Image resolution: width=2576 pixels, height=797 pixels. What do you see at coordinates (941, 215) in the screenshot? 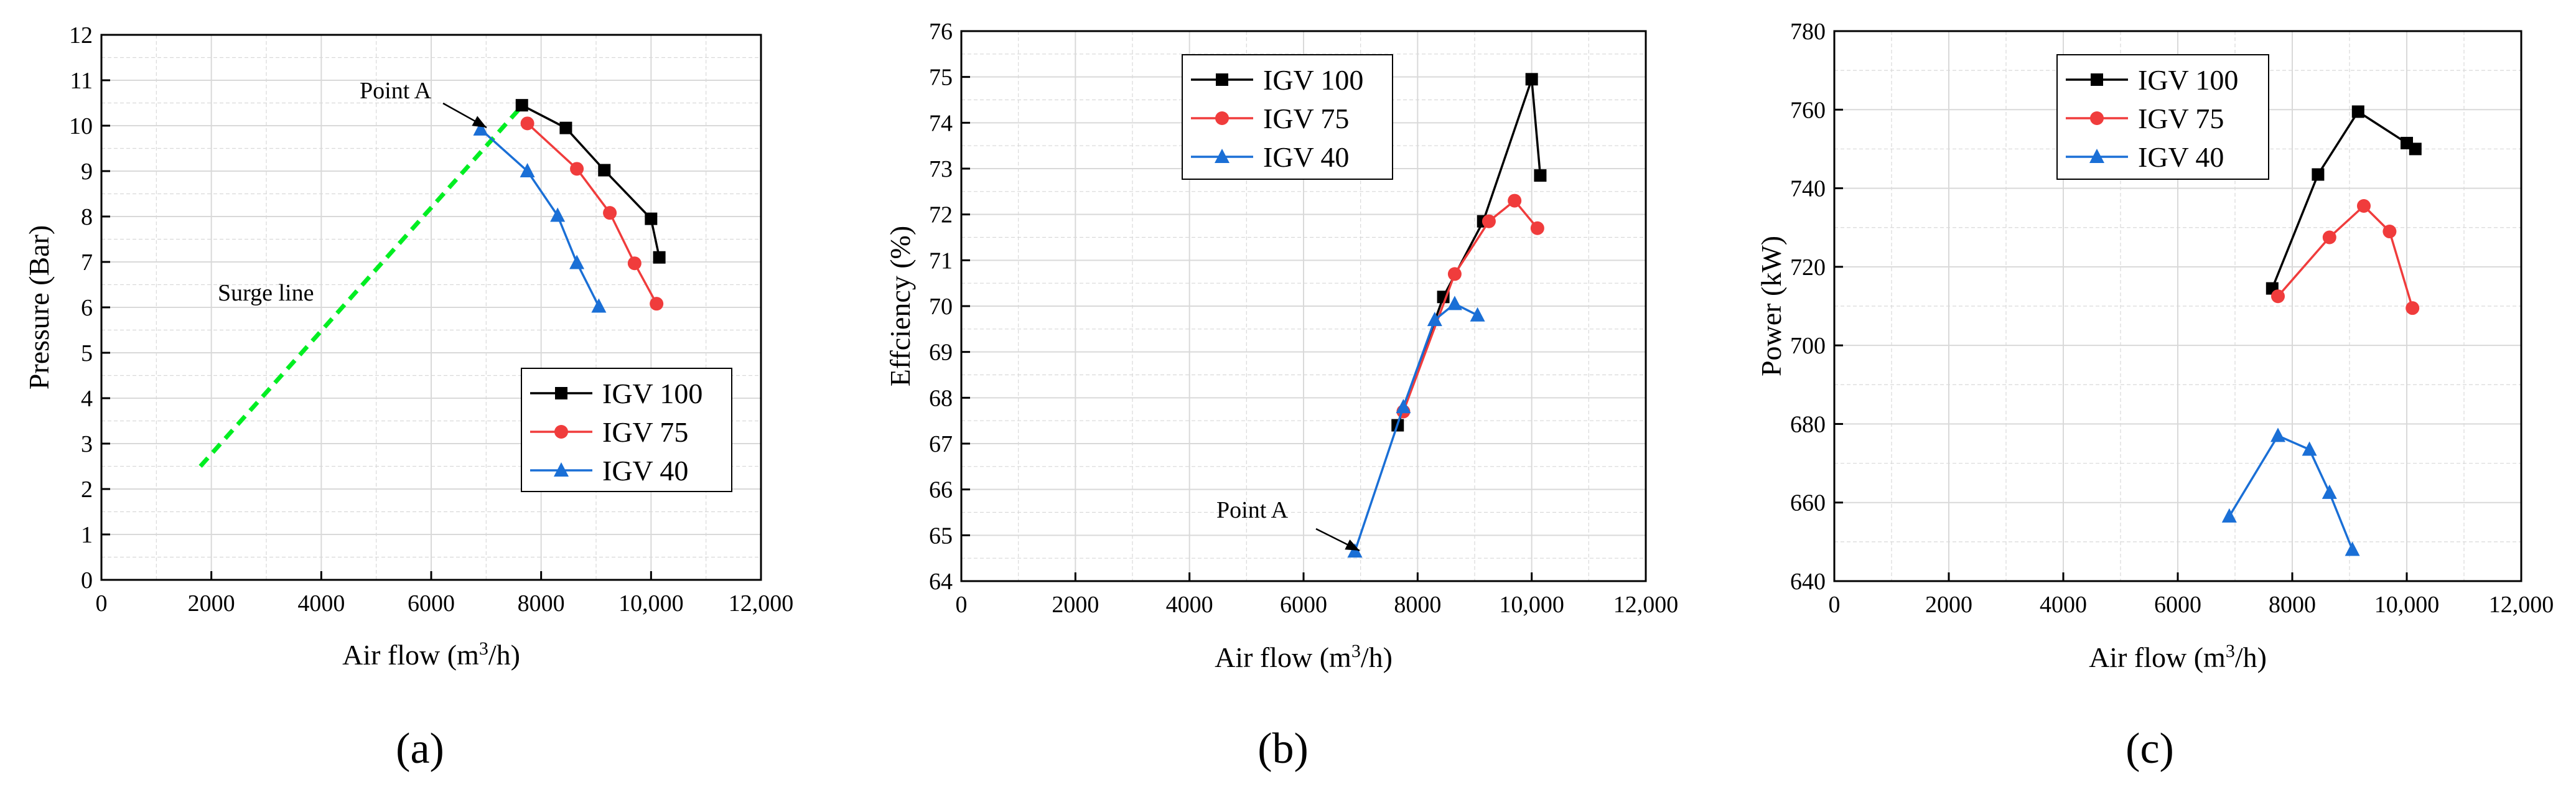
I see `y-tick-label: 72` at bounding box center [941, 215].